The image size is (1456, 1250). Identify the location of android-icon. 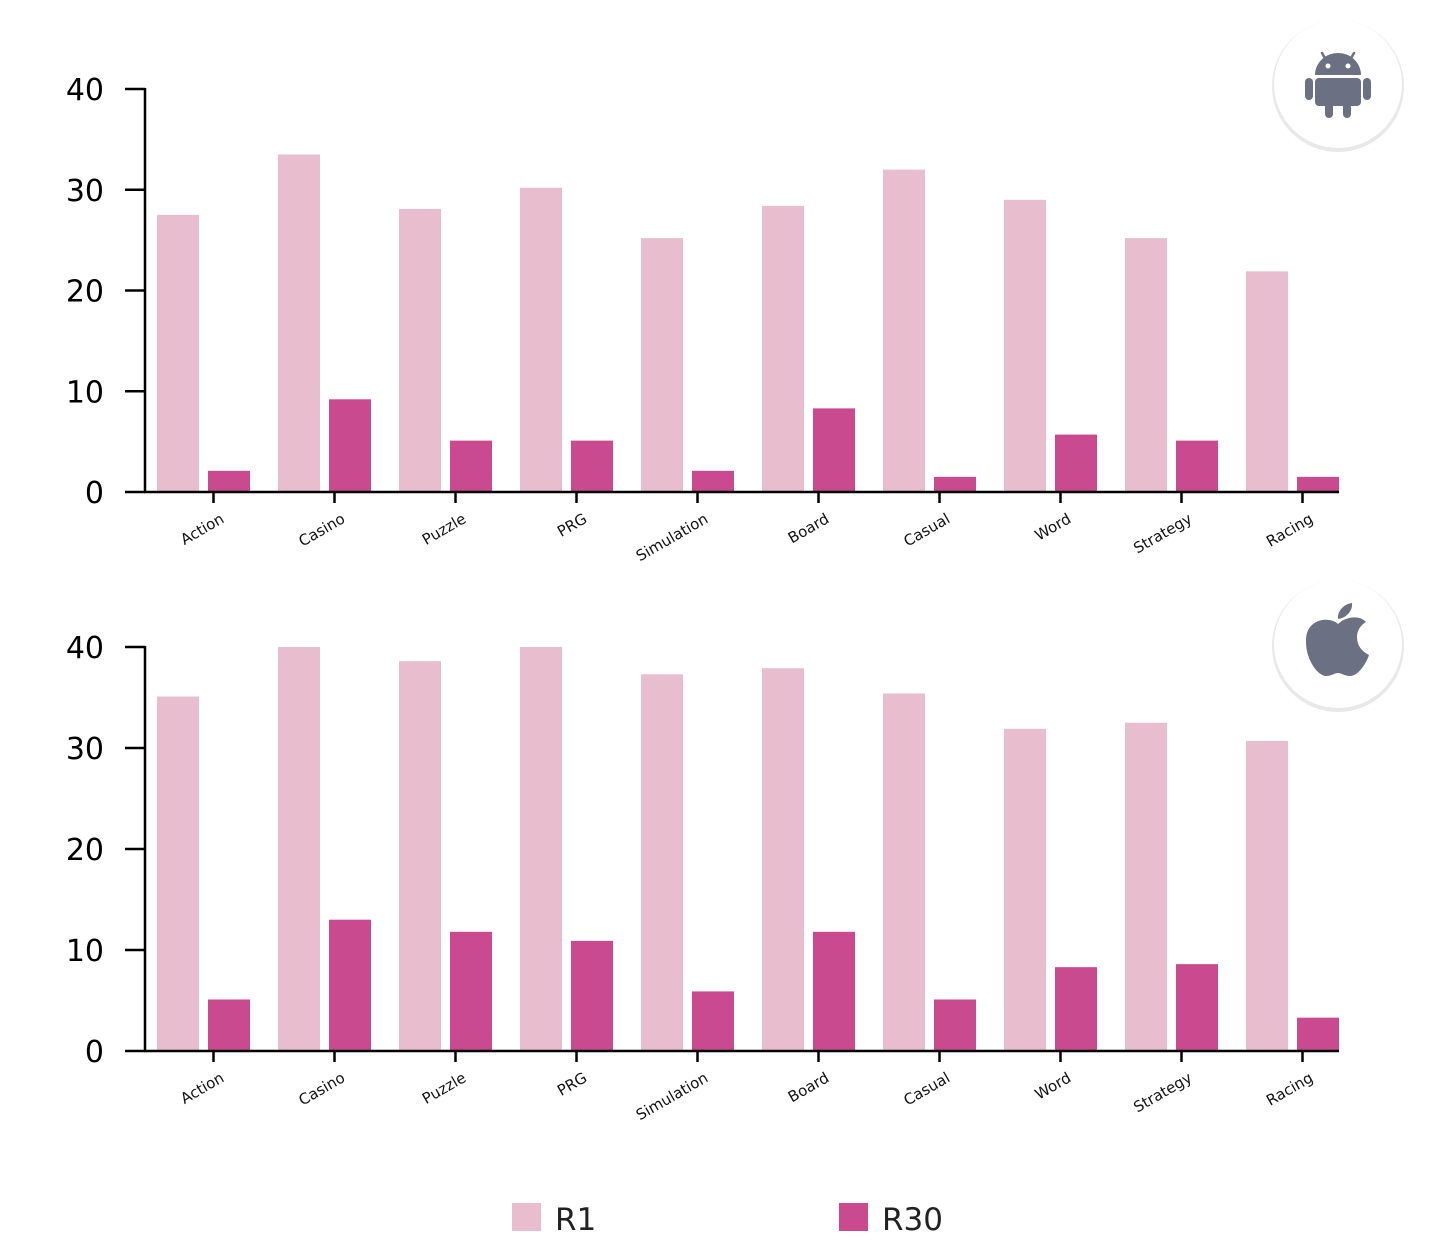
(1338, 84).